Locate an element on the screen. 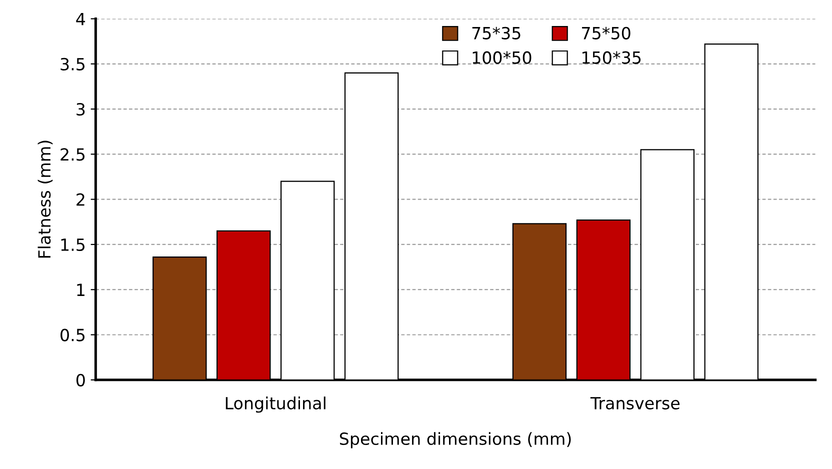 The height and width of the screenshot is (469, 832). y-tick-label: 1.5 is located at coordinates (73, 245).